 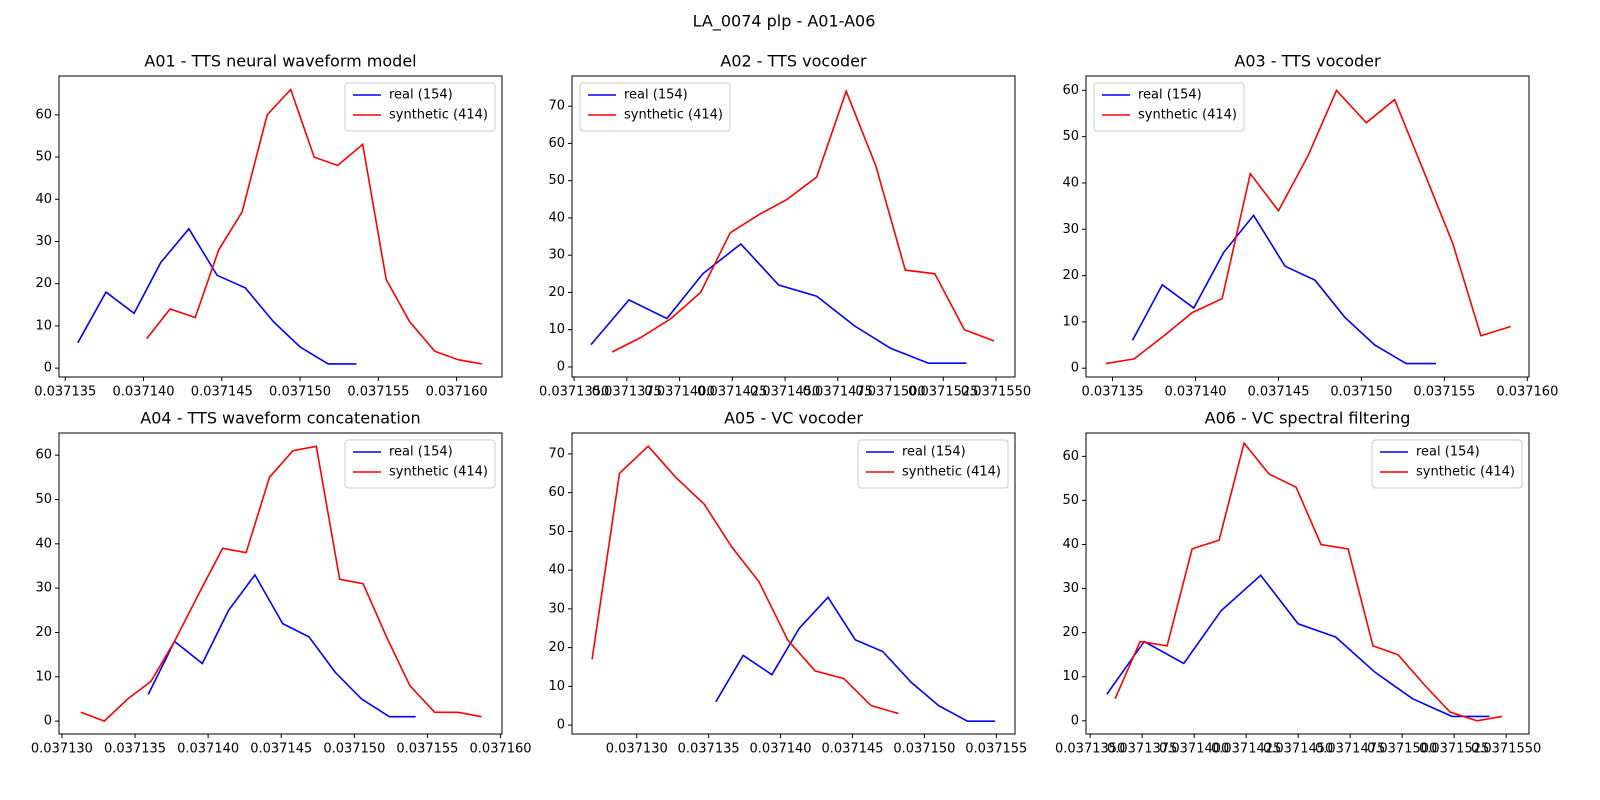 What do you see at coordinates (793, 418) in the screenshot?
I see `subplot-title: A05 - VC vocoder` at bounding box center [793, 418].